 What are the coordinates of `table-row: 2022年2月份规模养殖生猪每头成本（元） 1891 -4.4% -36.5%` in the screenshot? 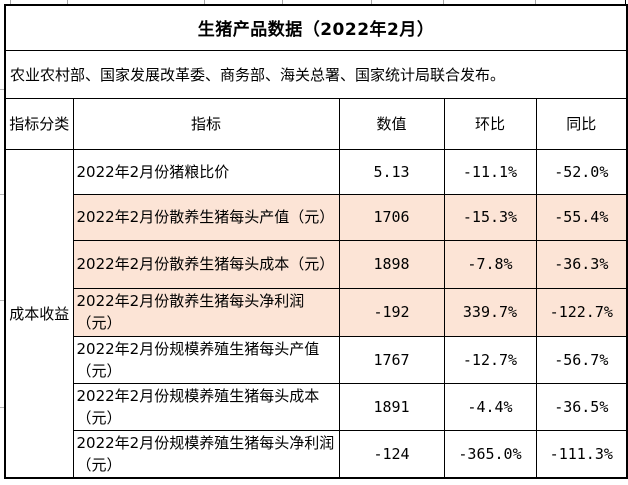 It's located at (316, 406).